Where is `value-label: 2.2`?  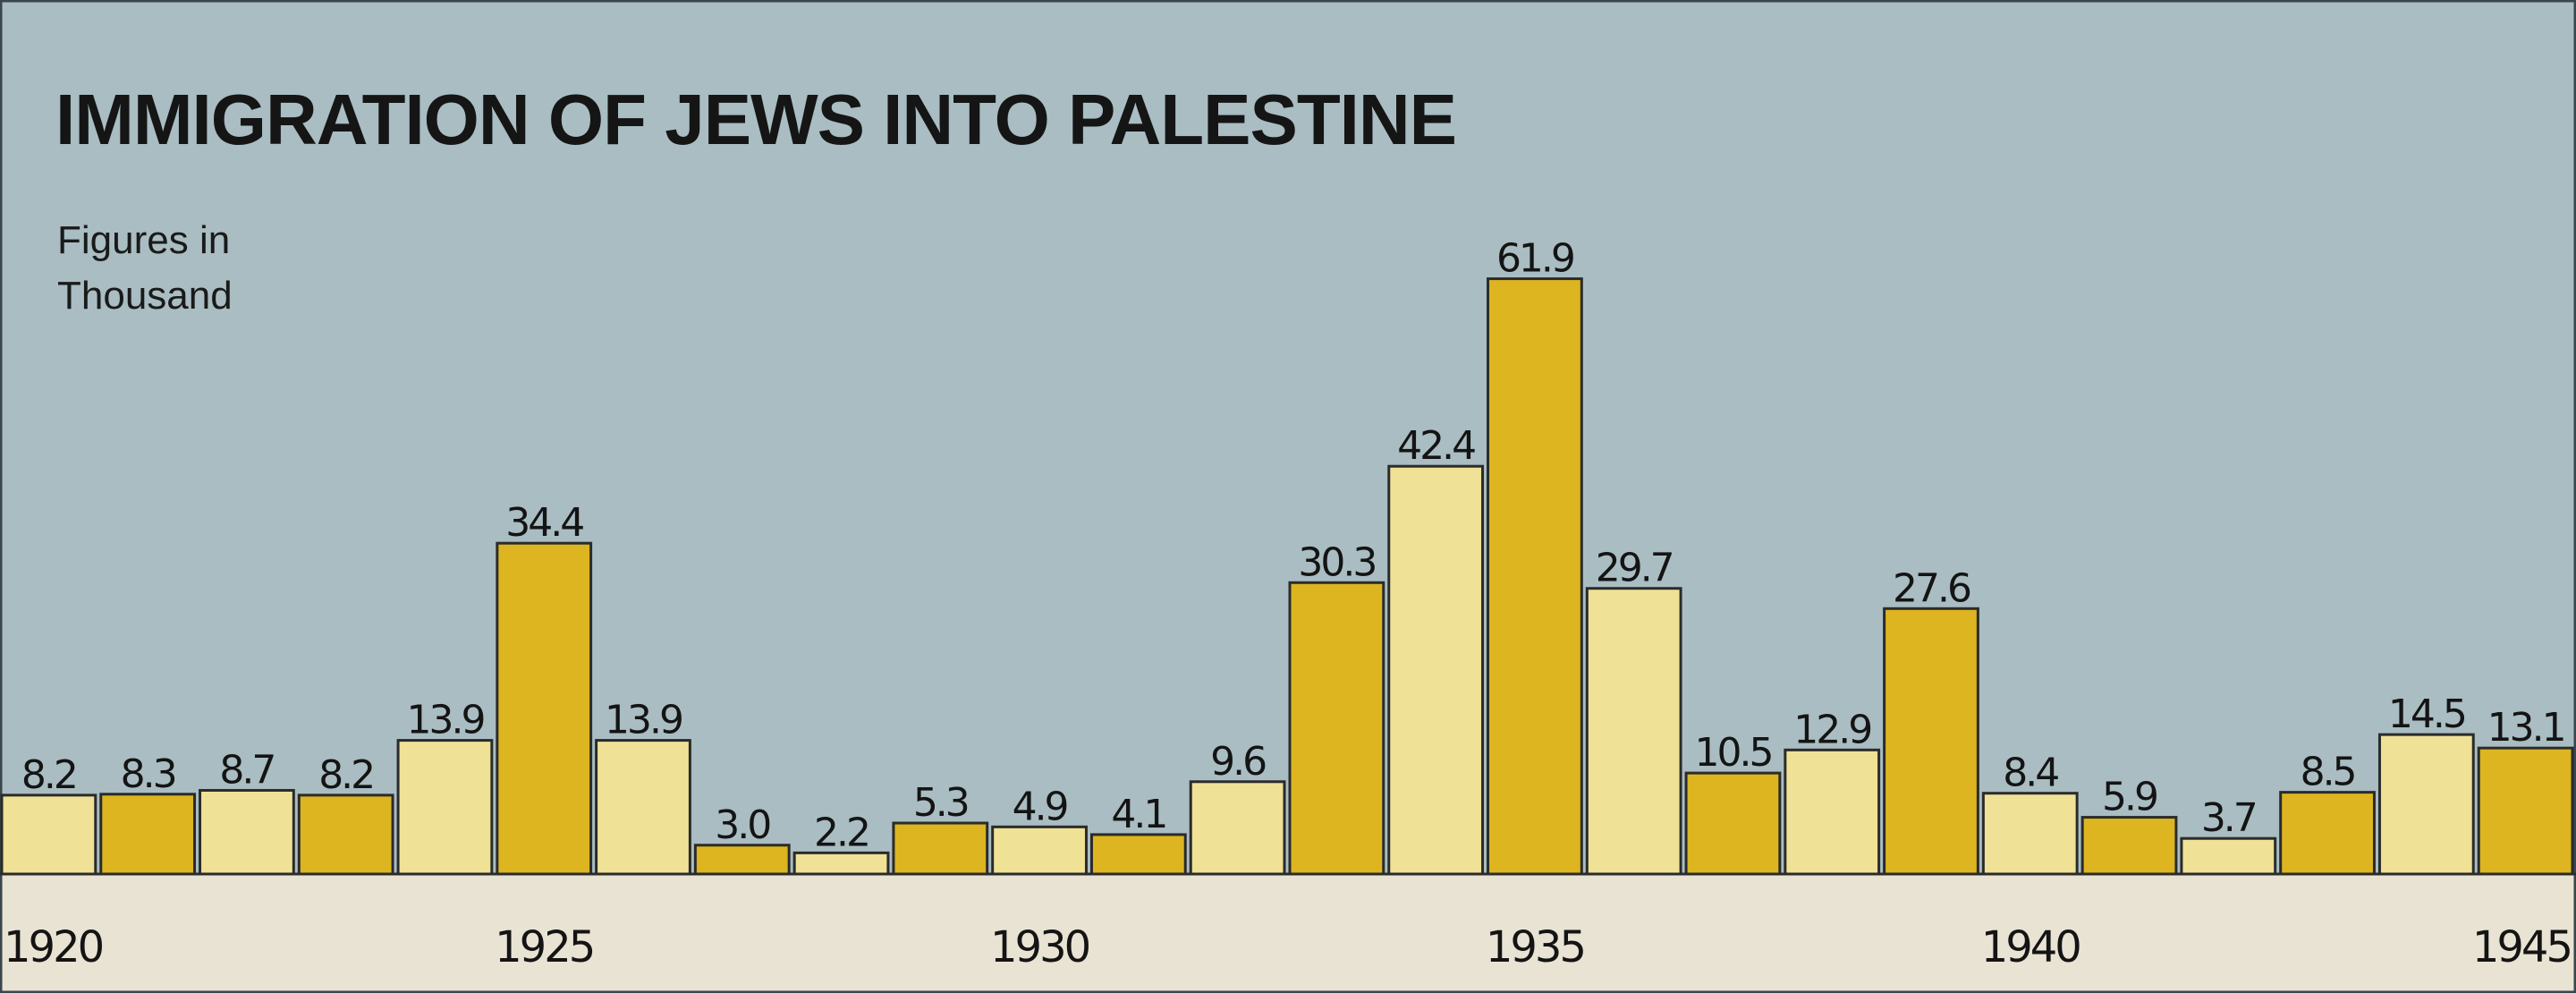 value-label: 2.2 is located at coordinates (841, 832).